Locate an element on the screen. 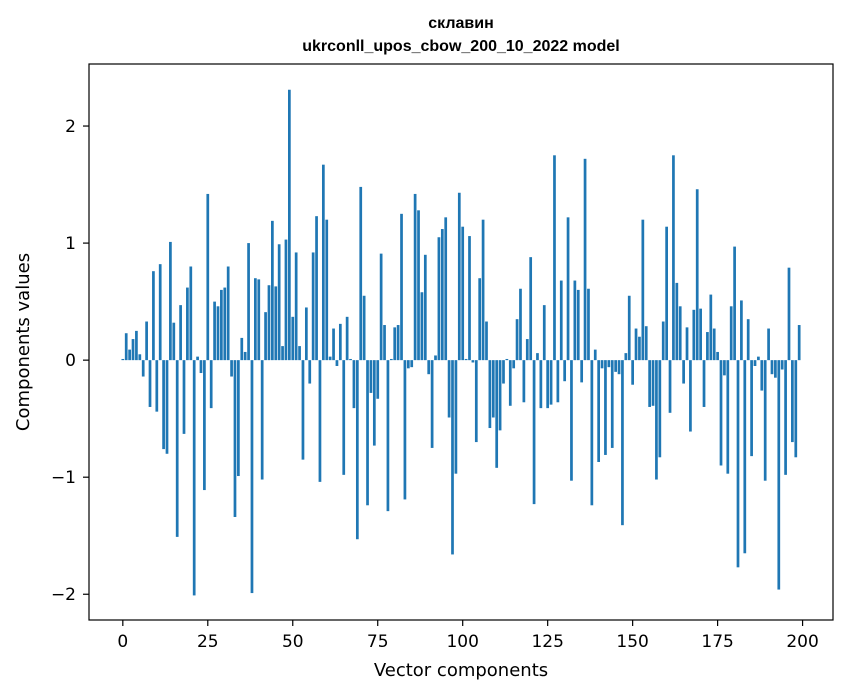  x-axis-ticks: 0 25 50 75 100 125 150 175 200 is located at coordinates (468, 636).